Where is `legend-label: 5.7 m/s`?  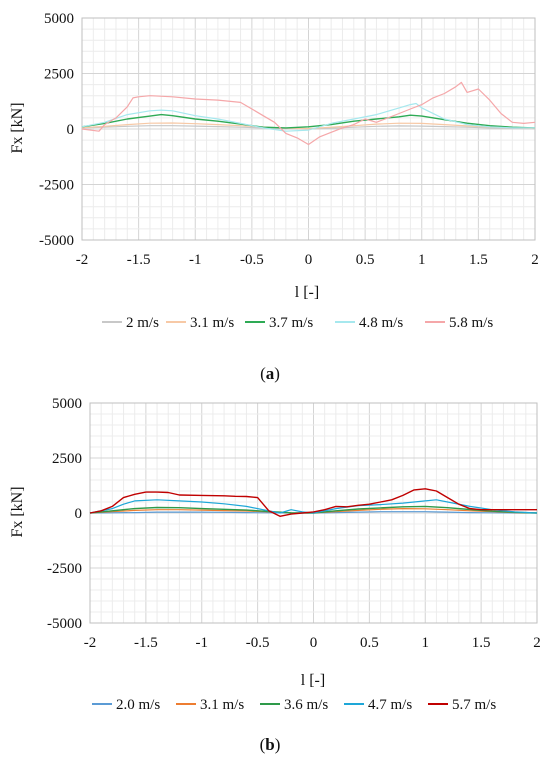
legend-label: 5.7 m/s is located at coordinates (474, 705).